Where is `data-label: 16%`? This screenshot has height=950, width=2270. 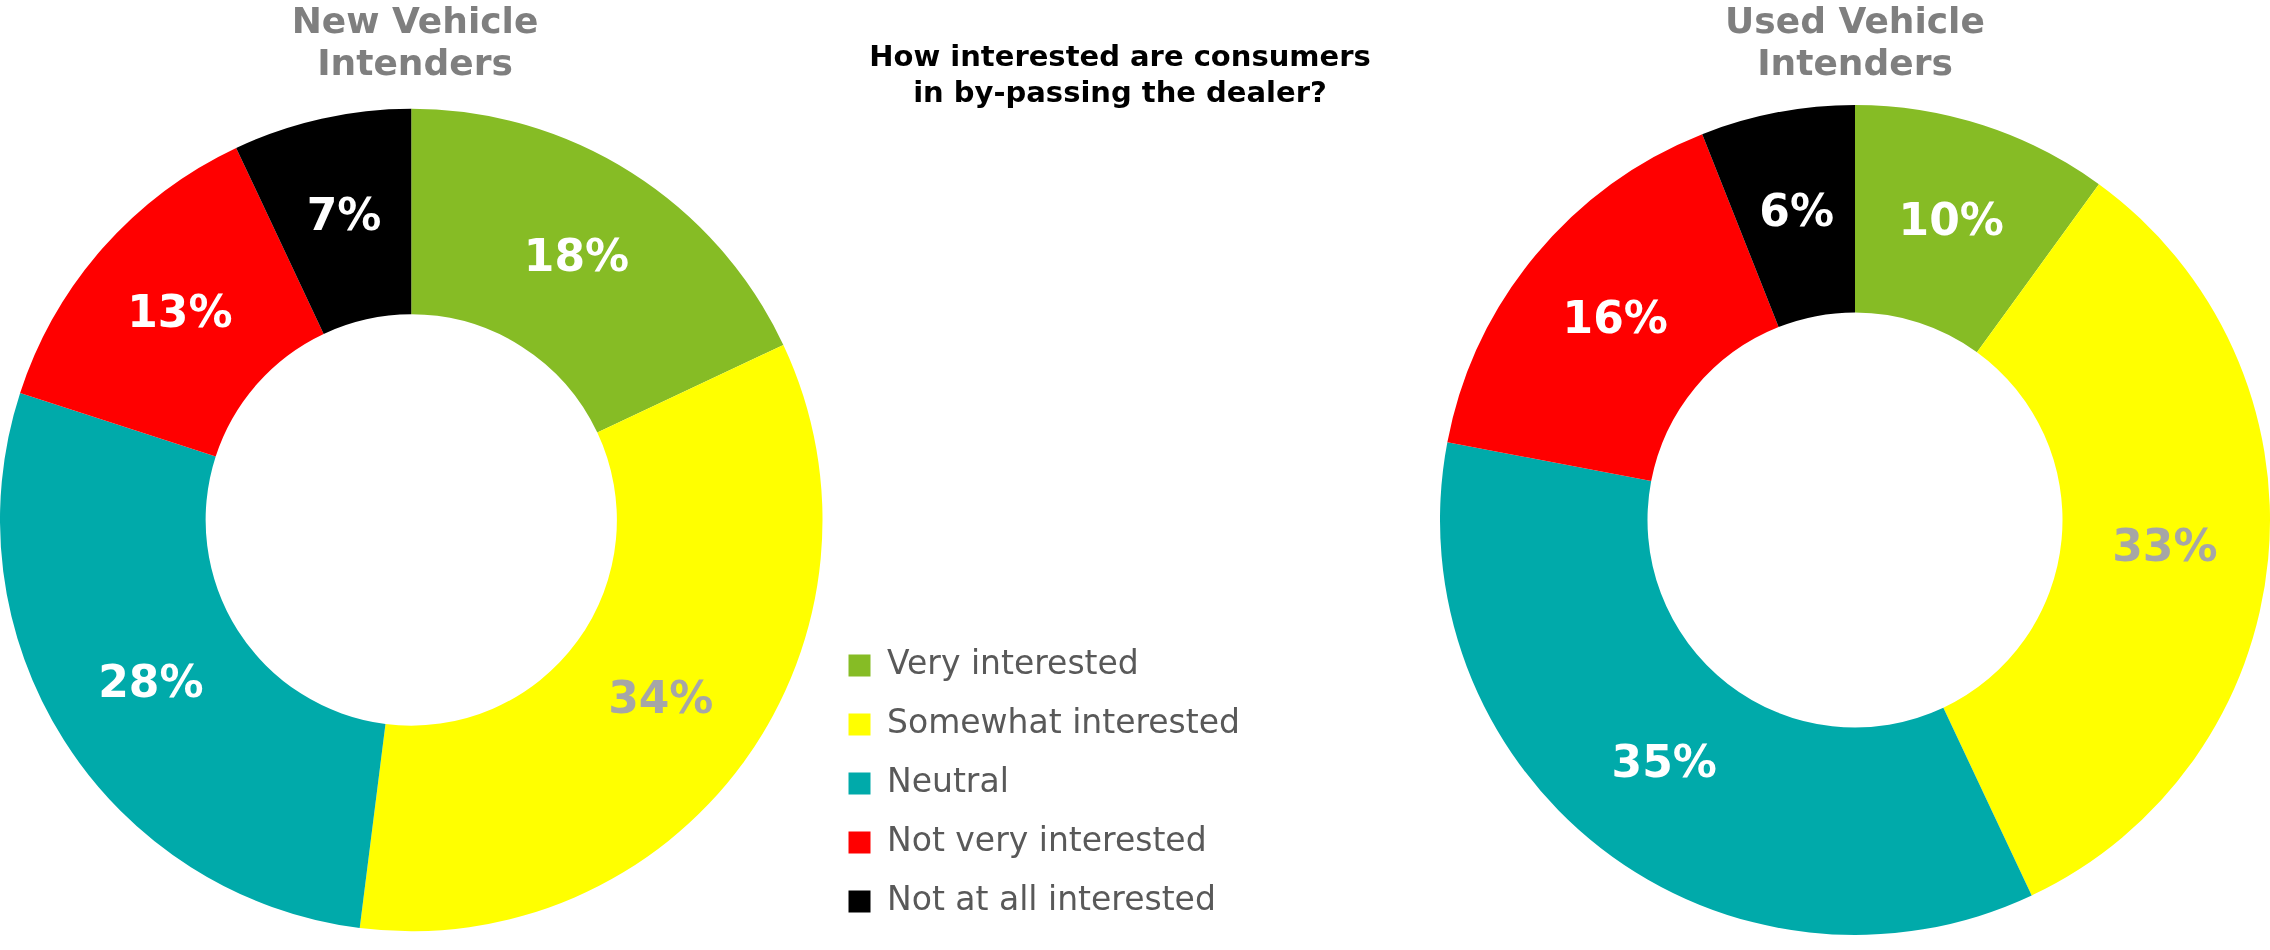
data-label: 16% is located at coordinates (1615, 318).